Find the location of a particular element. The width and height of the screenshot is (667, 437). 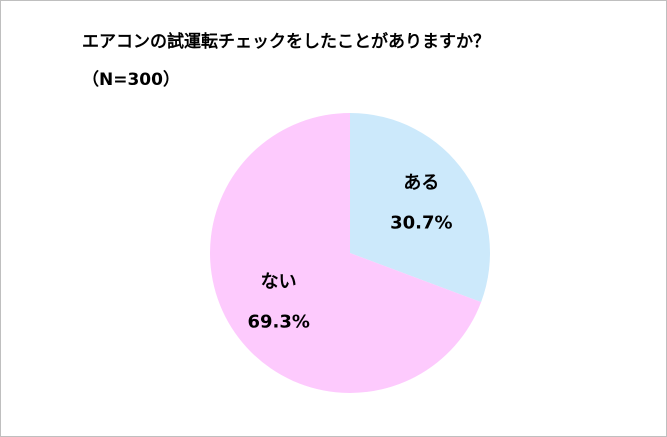

chart-title: エアコンの試運転チェックをしたことがありますか？ is located at coordinates (286, 41).